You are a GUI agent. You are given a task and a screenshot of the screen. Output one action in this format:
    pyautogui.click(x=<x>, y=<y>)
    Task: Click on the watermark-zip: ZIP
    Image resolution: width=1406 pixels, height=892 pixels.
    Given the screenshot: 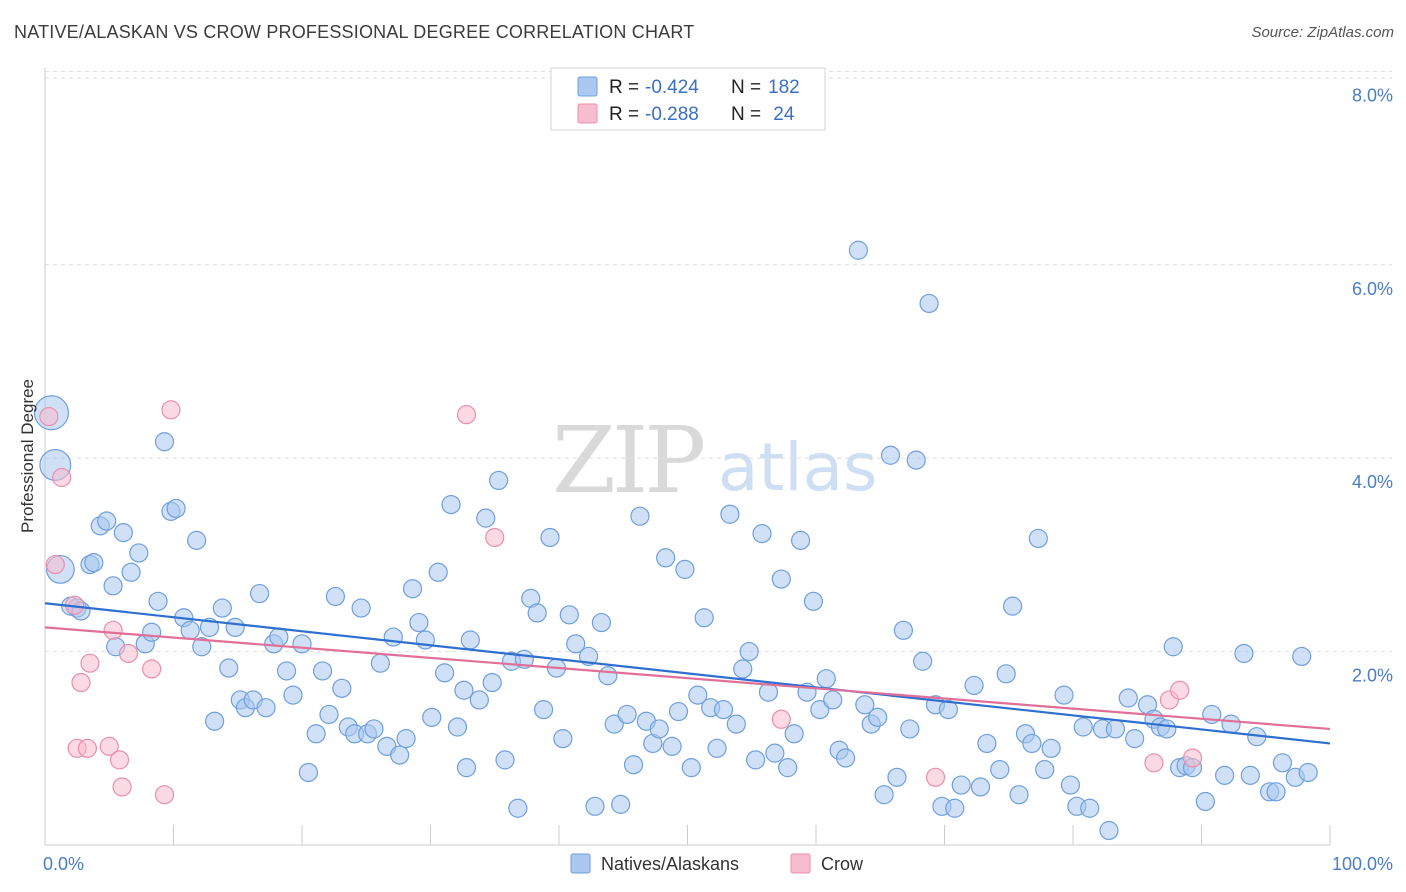 What is the action you would take?
    pyautogui.click(x=627, y=460)
    